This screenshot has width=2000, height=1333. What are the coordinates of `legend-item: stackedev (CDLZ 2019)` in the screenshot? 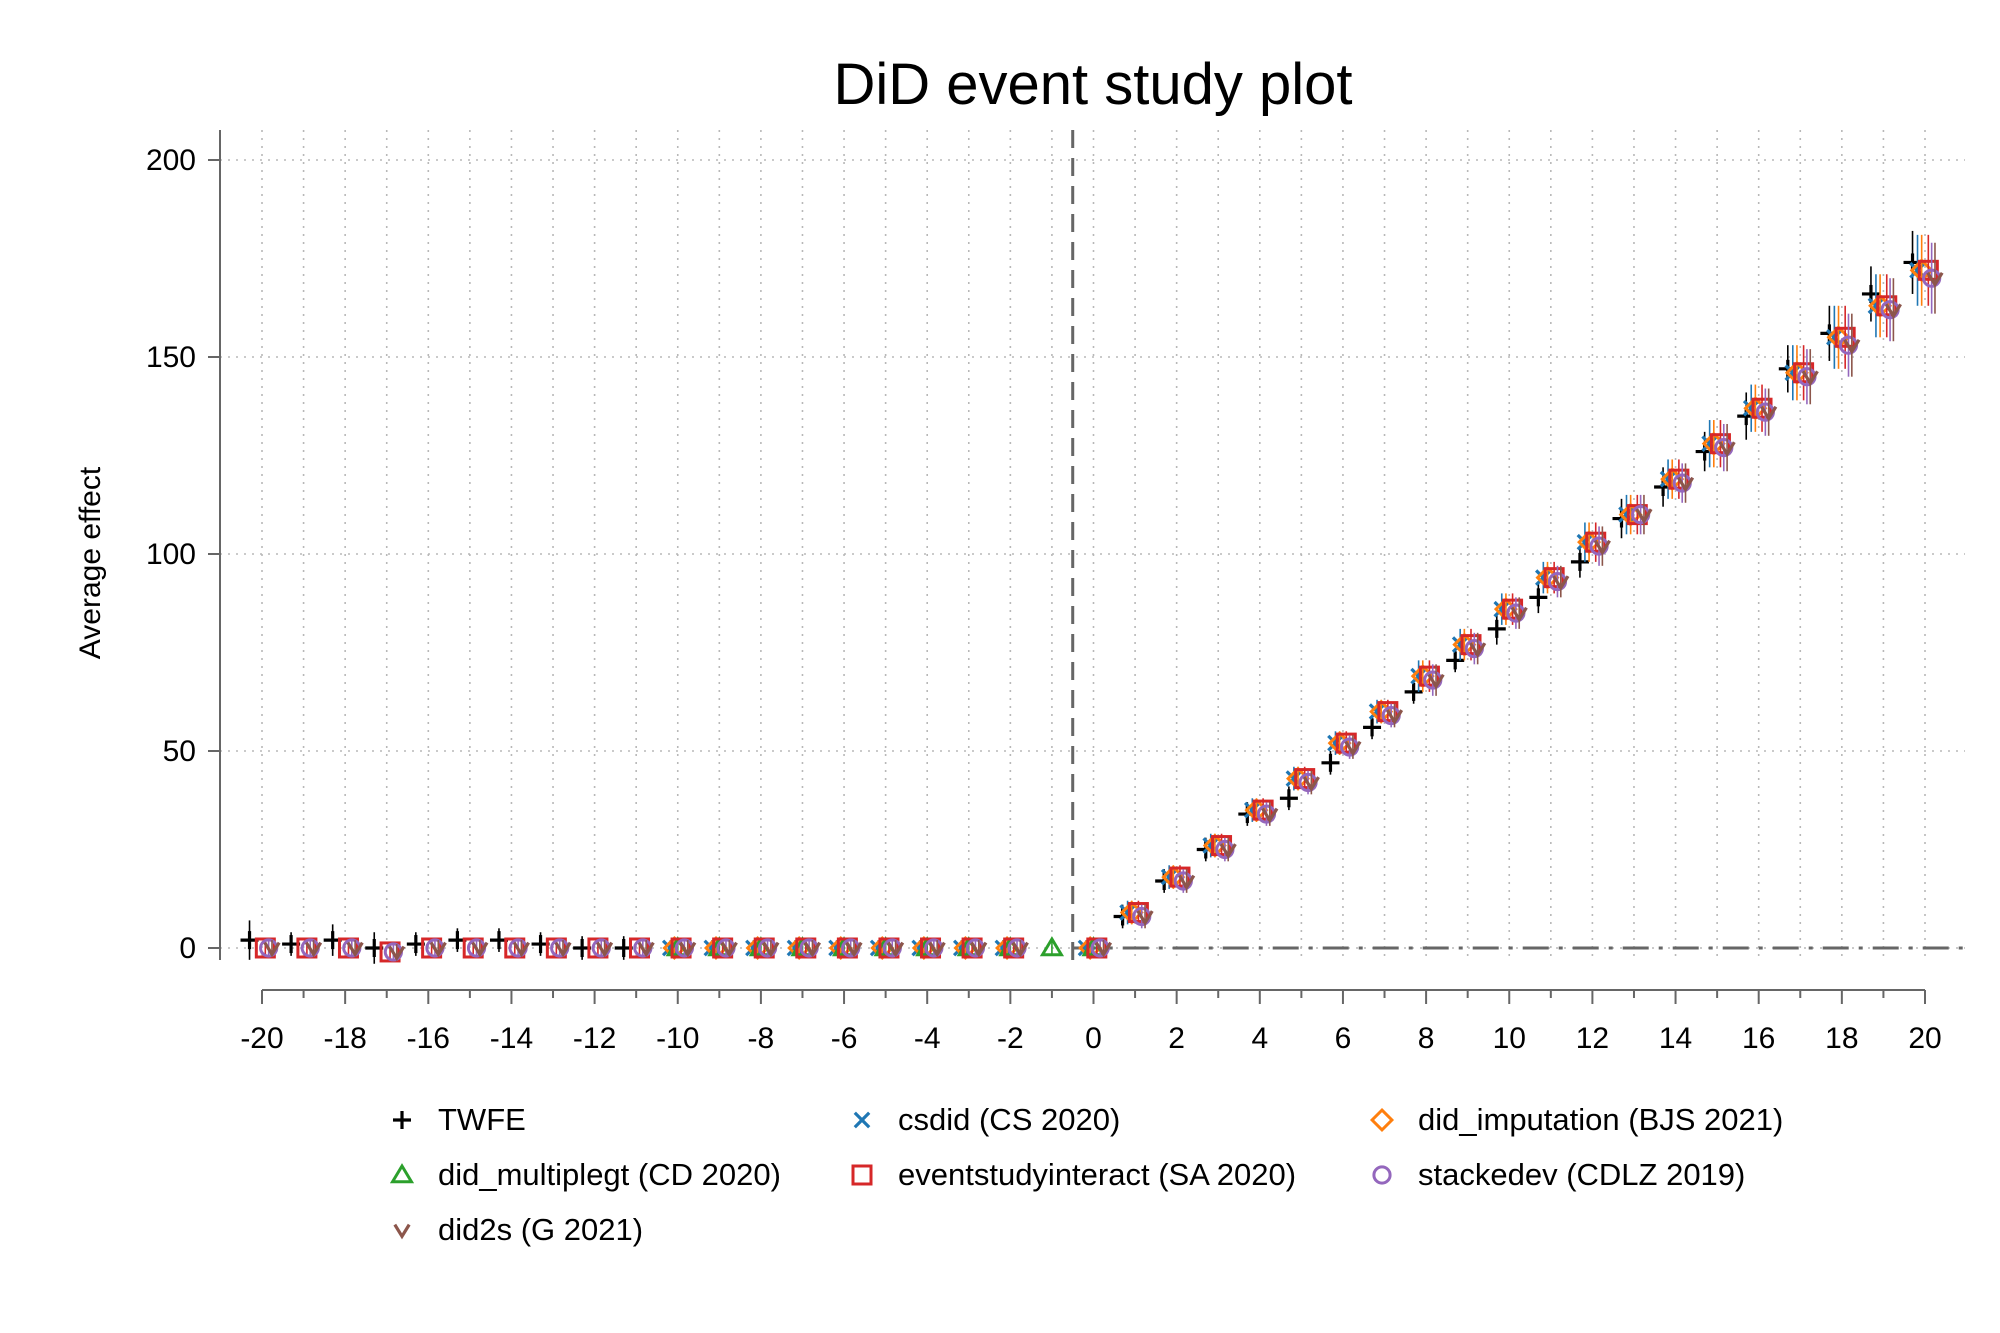 It's located at (1558, 1174).